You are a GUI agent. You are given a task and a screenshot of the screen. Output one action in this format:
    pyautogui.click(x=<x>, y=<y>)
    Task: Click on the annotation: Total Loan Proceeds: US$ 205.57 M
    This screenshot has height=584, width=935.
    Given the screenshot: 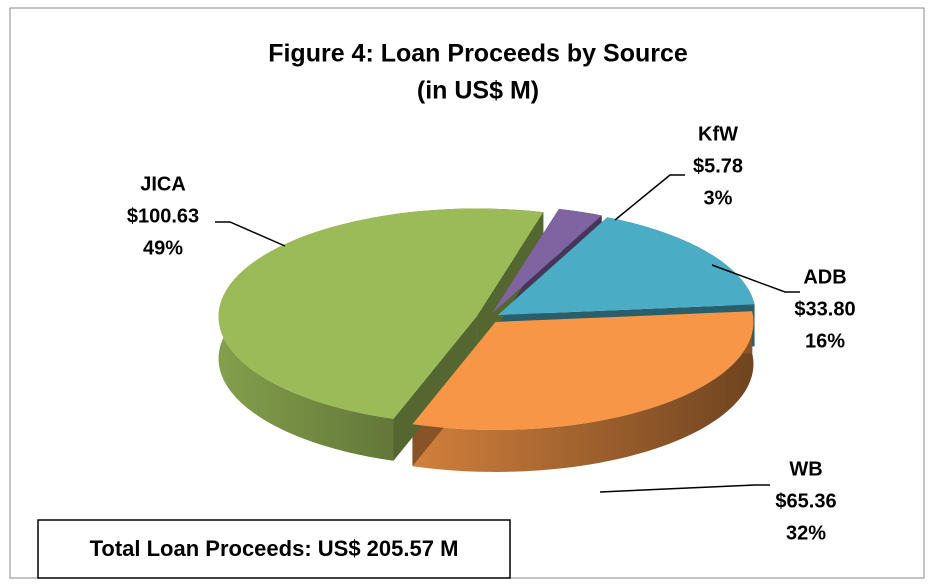 What is the action you would take?
    pyautogui.click(x=274, y=548)
    